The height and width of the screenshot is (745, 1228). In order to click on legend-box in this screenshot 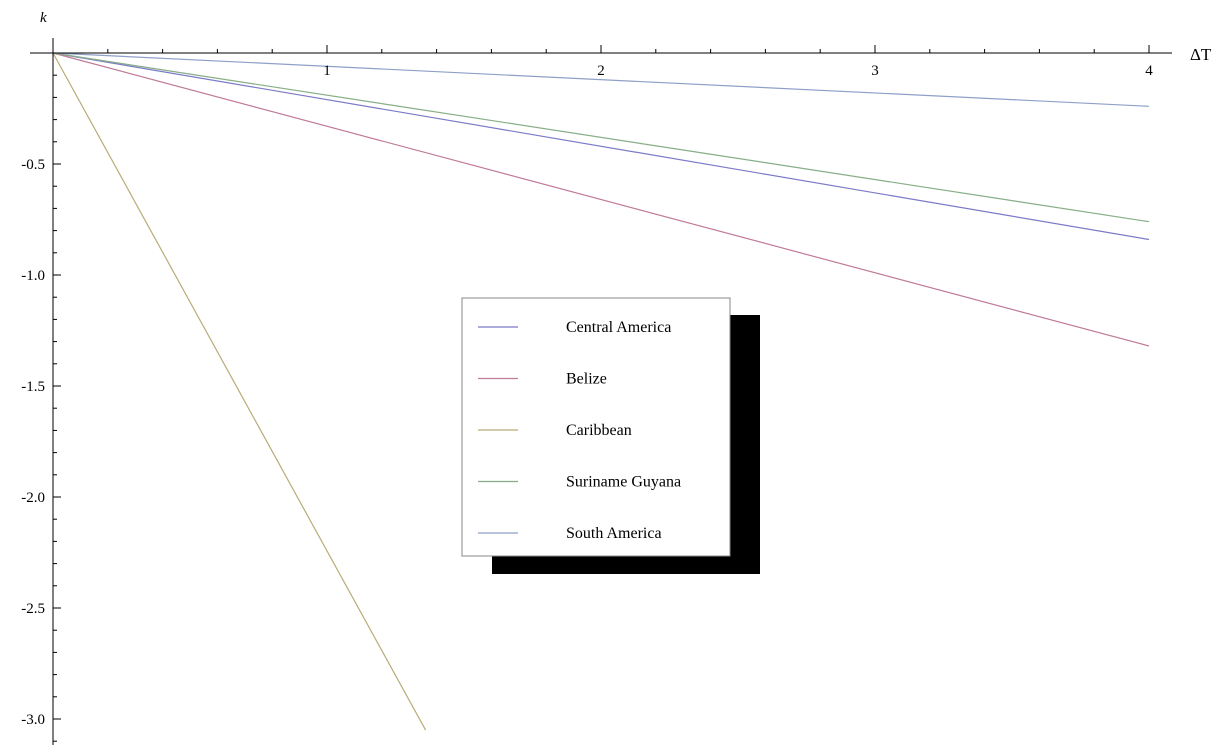, I will do `click(596, 427)`.